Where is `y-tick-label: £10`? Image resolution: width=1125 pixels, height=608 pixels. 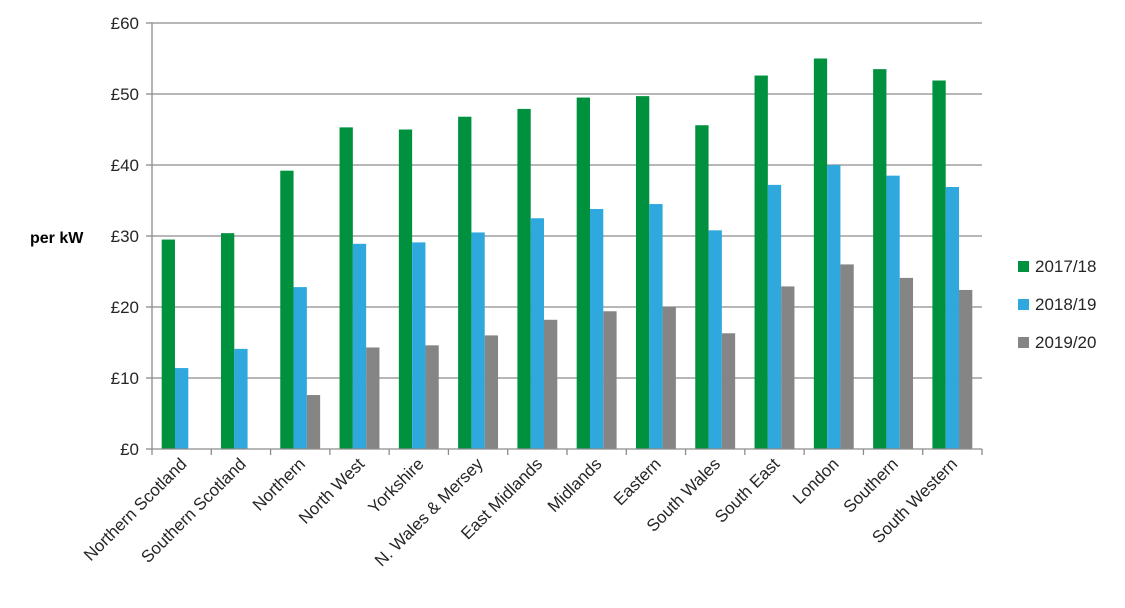 y-tick-label: £10 is located at coordinates (125, 378).